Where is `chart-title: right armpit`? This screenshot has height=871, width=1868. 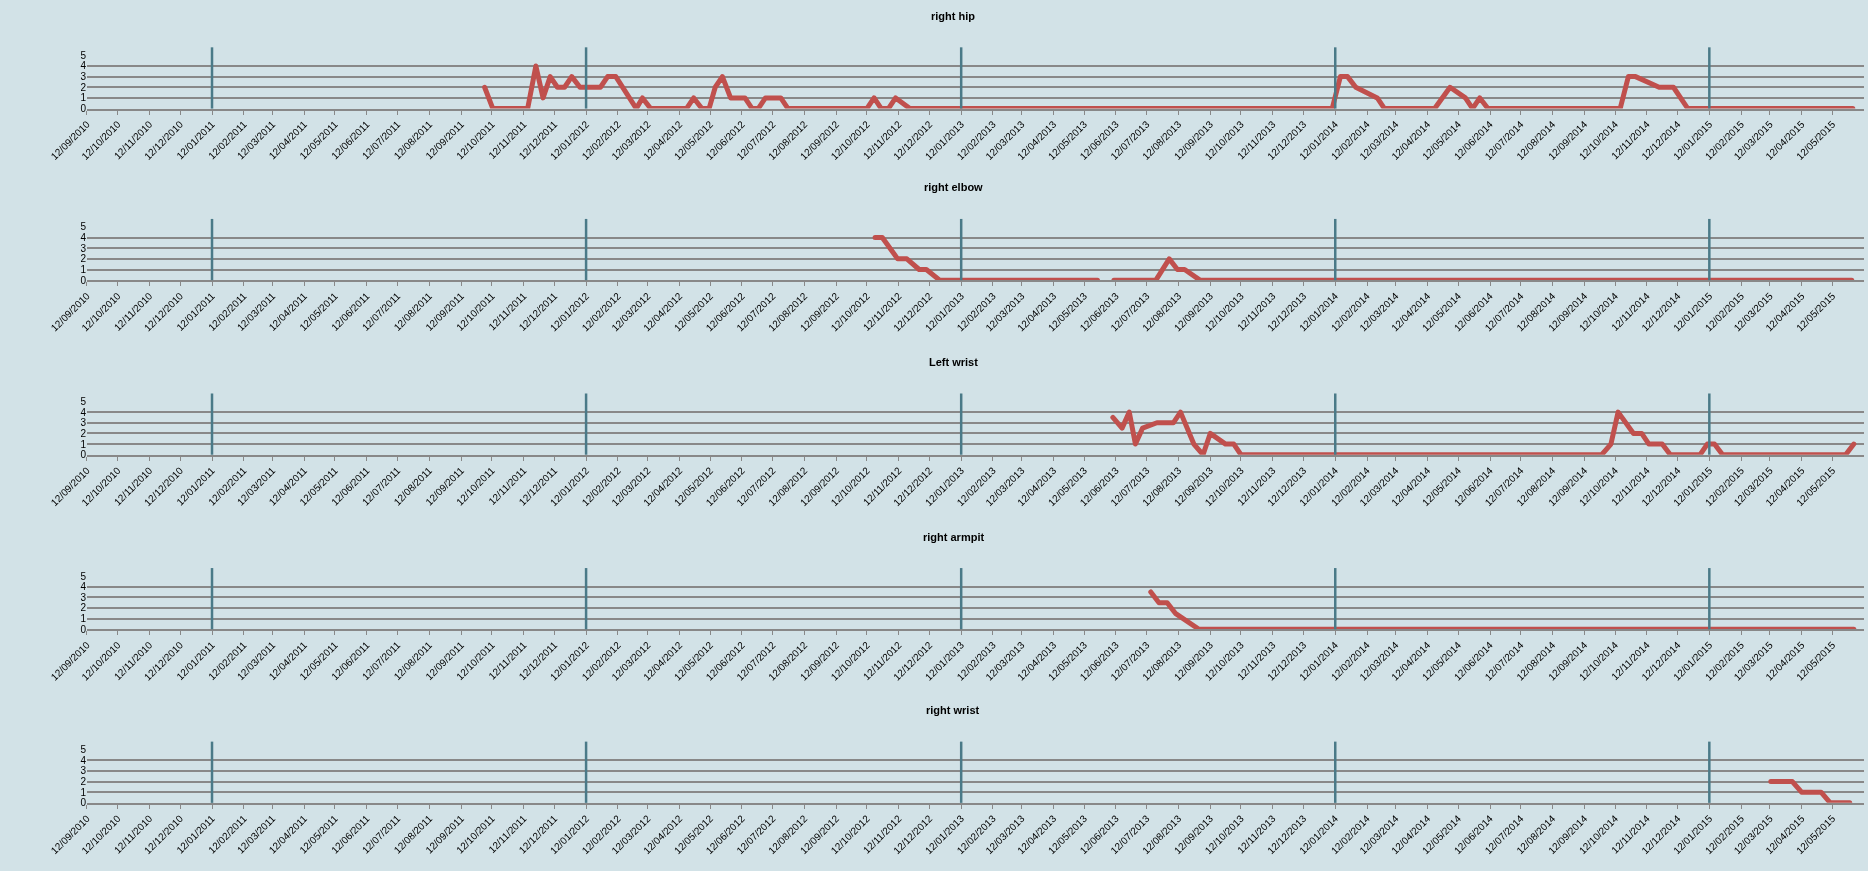 chart-title: right armpit is located at coordinates (954, 537).